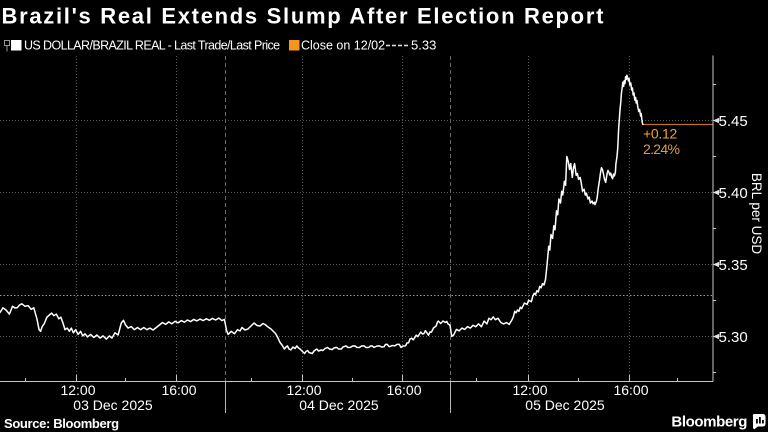 The height and width of the screenshot is (432, 768). I want to click on svg-text: 05 Dec 2025, so click(565, 405).